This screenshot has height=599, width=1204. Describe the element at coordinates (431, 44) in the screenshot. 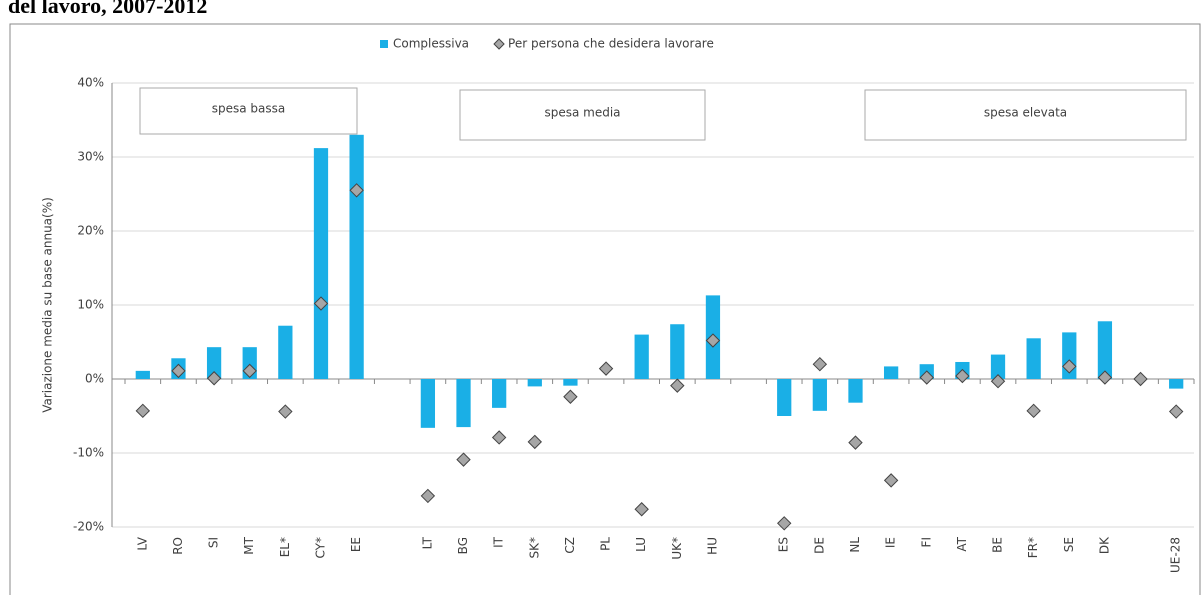

I see `legend-label: Complessiva` at that location.